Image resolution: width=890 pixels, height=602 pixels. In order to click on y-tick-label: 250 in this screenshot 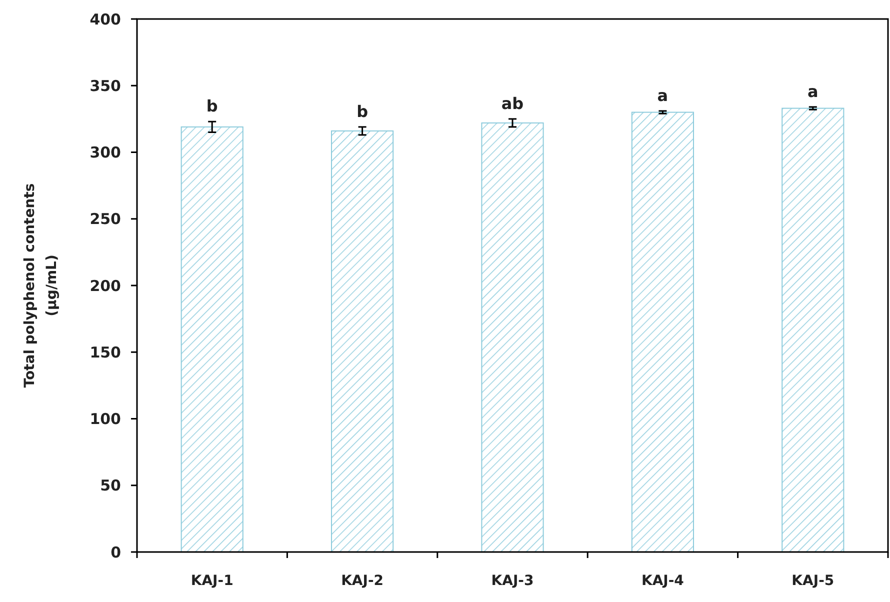, I will do `click(105, 219)`.